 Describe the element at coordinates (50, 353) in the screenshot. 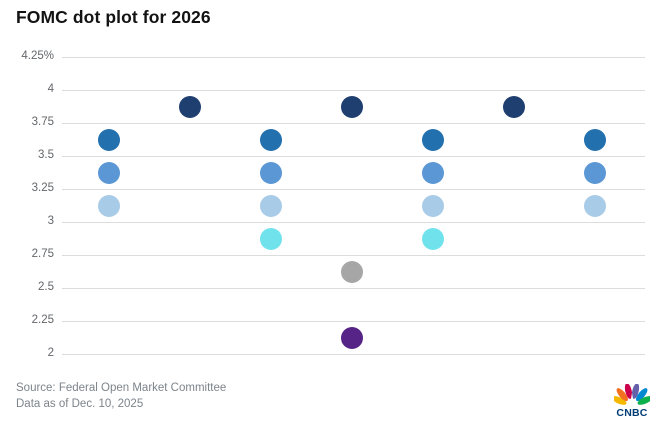

I see `y-axis-tick-label: 2` at that location.